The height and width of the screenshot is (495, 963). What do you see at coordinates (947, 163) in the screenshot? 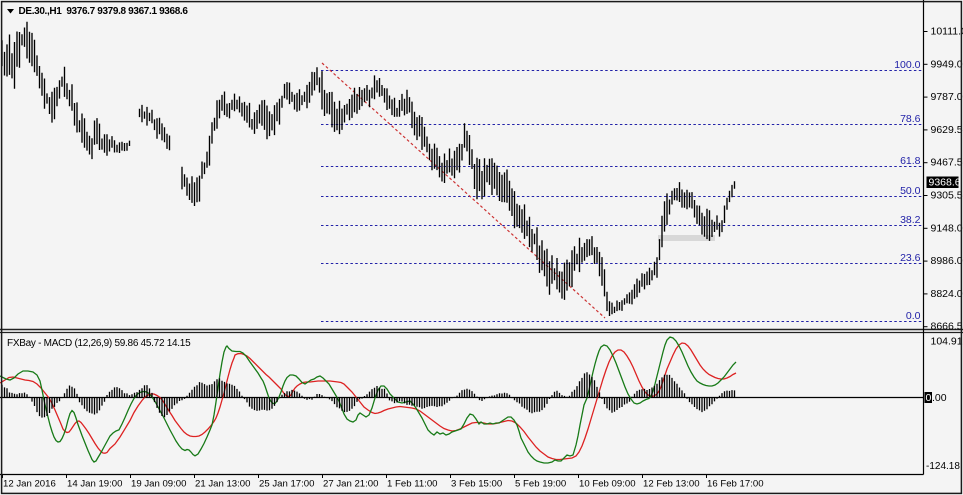
I see `svg-text: 9467.5` at bounding box center [947, 163].